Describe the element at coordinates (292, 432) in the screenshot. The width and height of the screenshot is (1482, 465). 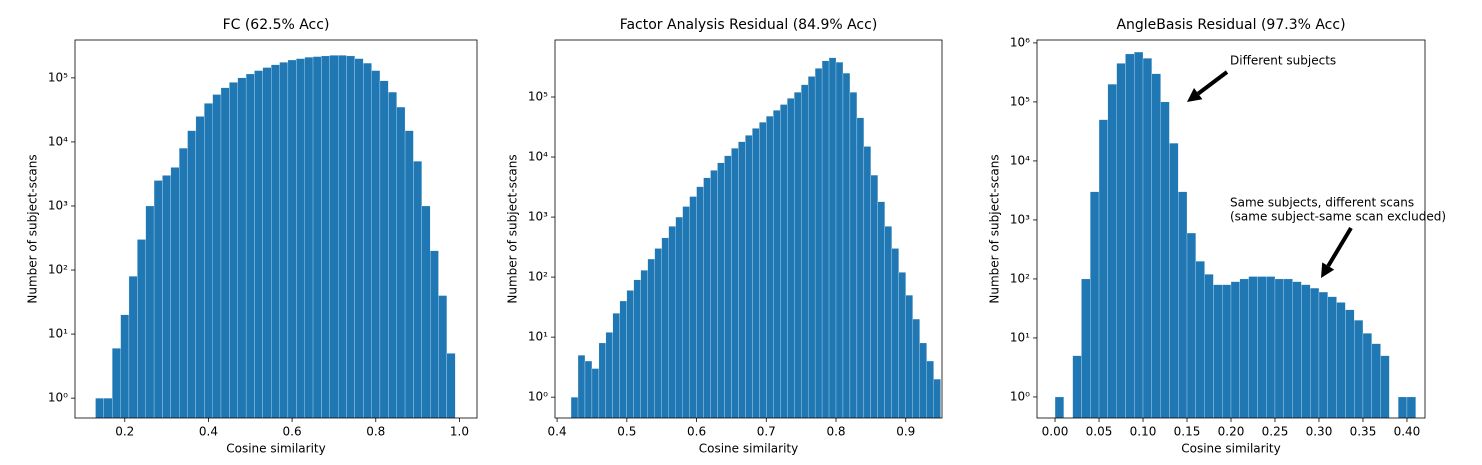
I see `x-tick-label: 0.6` at that location.